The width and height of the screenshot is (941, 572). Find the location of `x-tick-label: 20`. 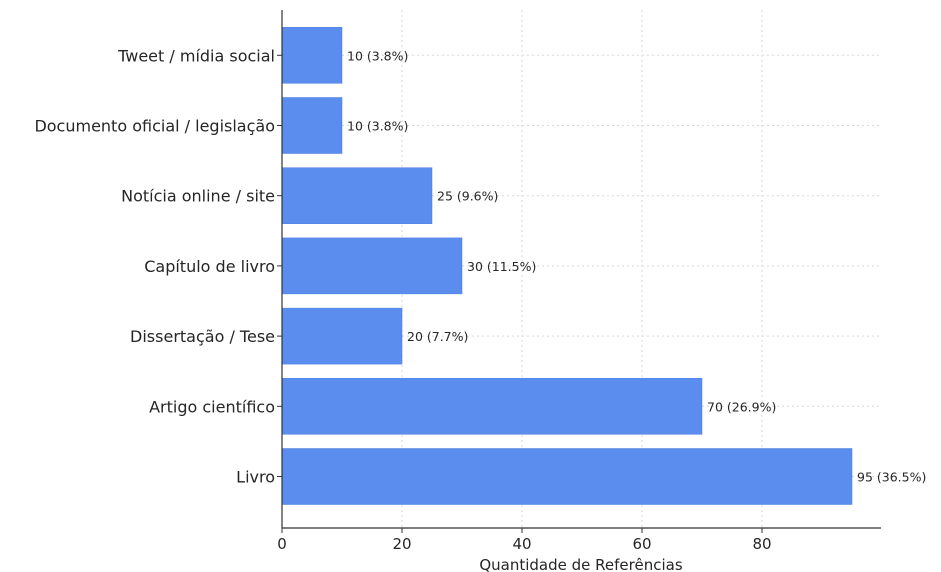

x-tick-label: 20 is located at coordinates (401, 544).